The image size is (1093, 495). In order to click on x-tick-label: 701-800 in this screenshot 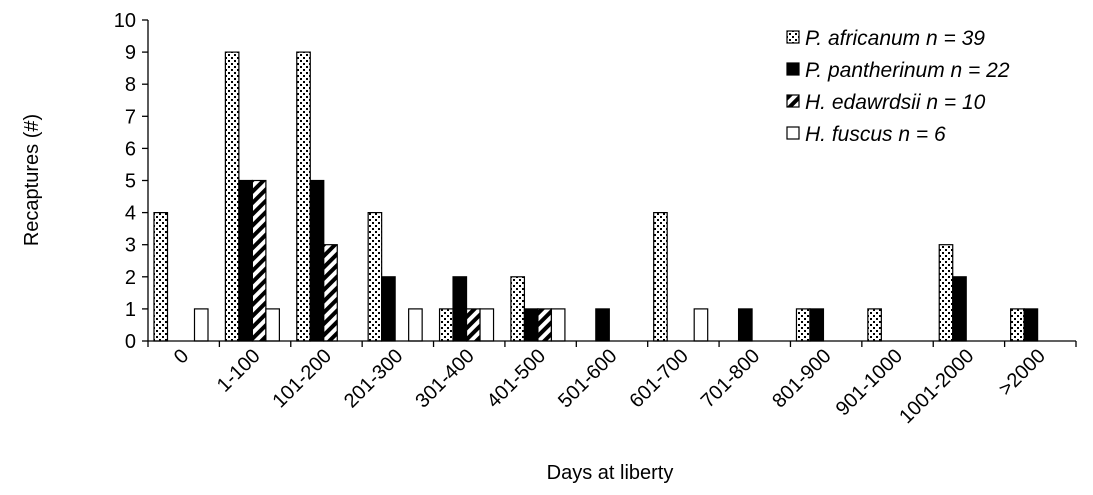, I will do `click(730, 378)`.